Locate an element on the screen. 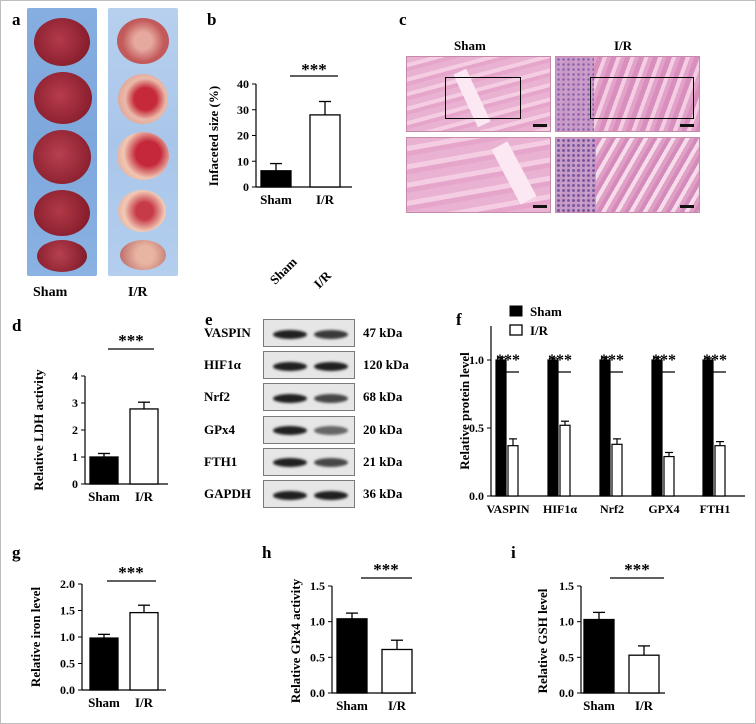  blot-protein-label: Nrf2 is located at coordinates (217, 397).